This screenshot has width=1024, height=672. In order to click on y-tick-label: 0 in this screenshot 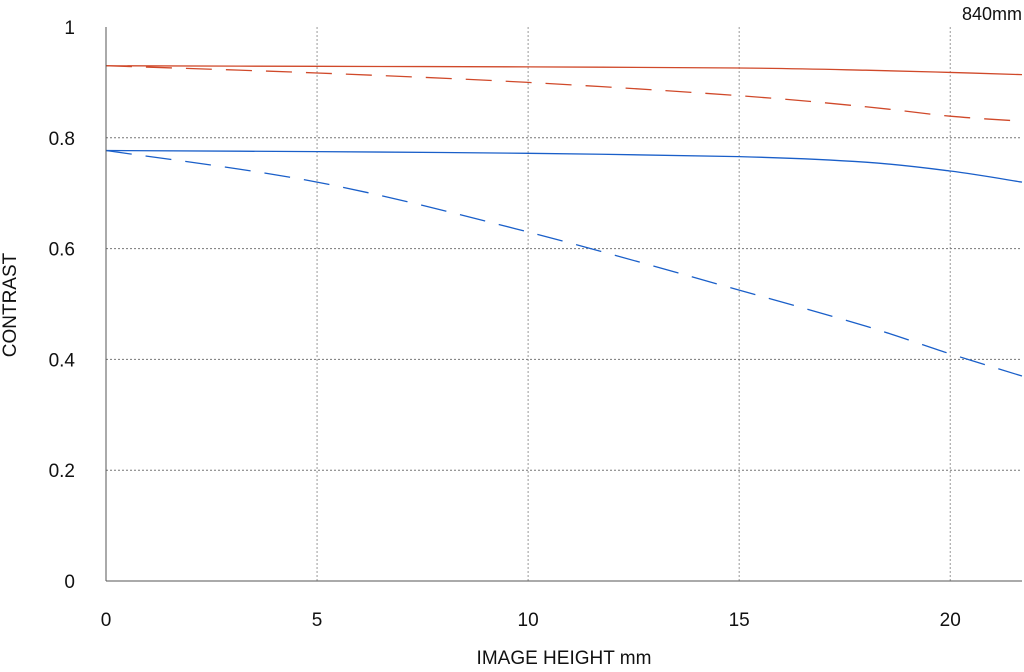, I will do `click(69, 582)`.